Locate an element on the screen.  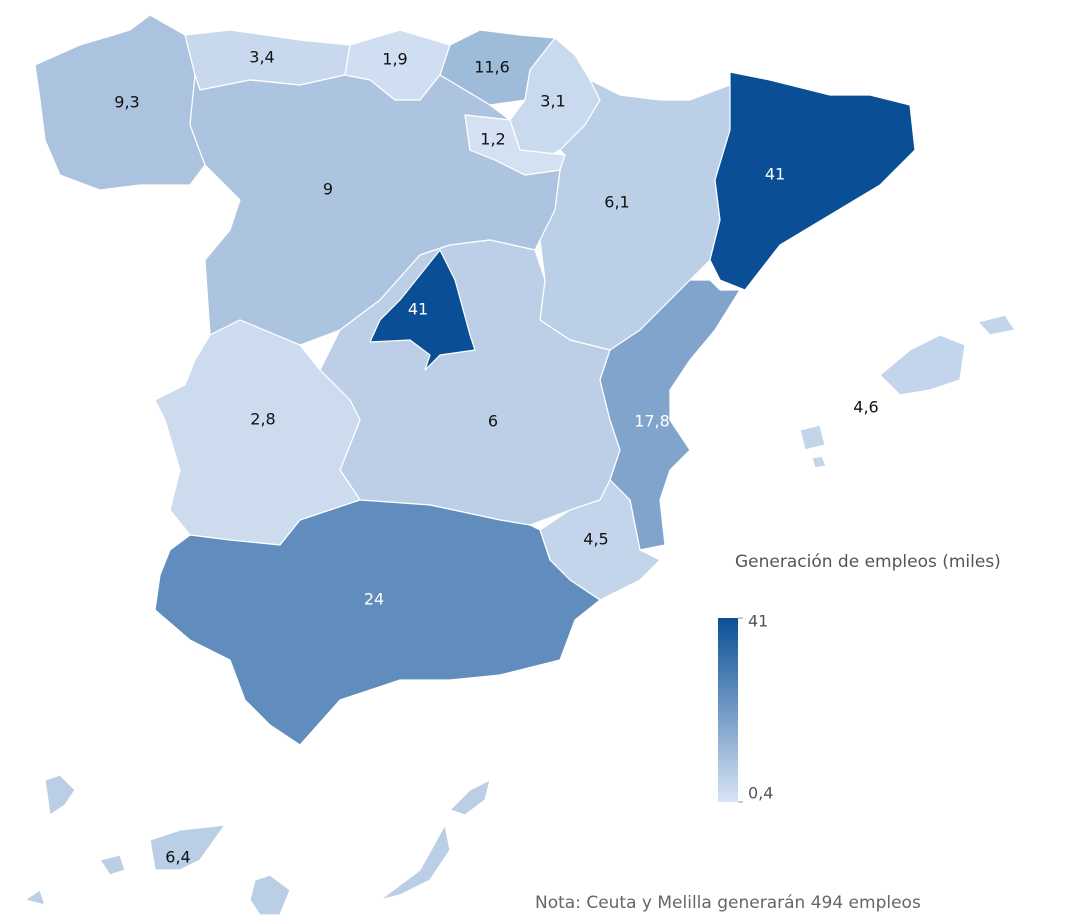
legend-tick-label: 41 is located at coordinates (758, 621).